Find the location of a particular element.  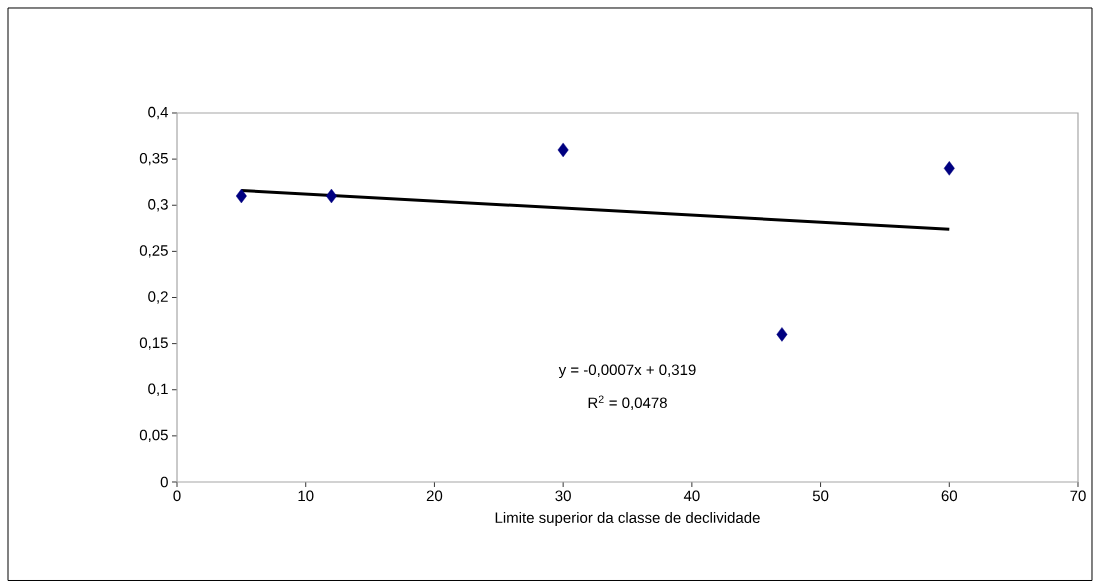

annotation: y = -0,0007x + 0,319 is located at coordinates (627, 371).